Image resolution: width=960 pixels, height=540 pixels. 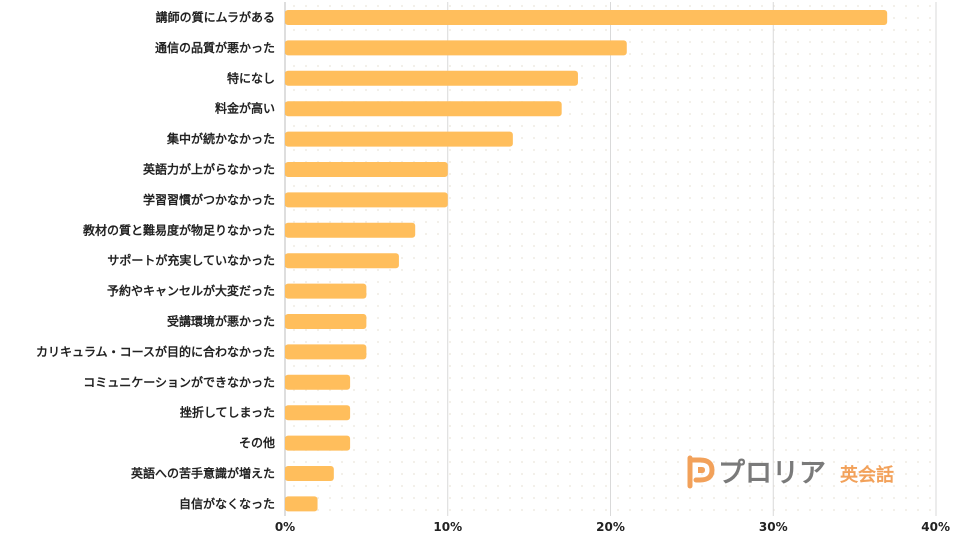 I want to click on category-label: 自信がなくなった, so click(x=227, y=503).